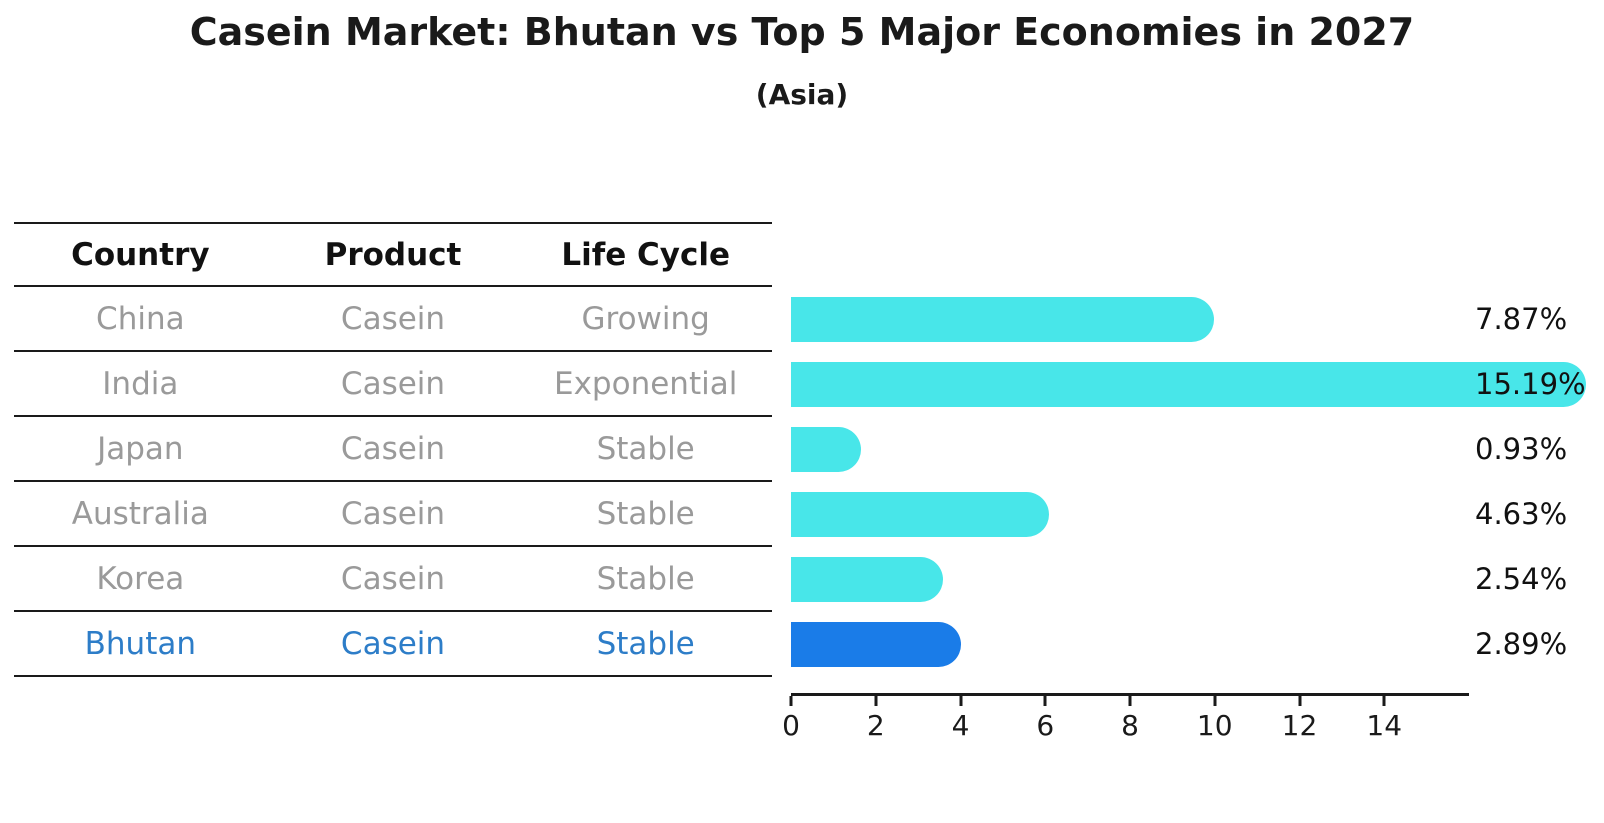 This screenshot has width=1604, height=823. What do you see at coordinates (1045, 725) in the screenshot?
I see `x-tick-label-6: 6` at bounding box center [1045, 725].